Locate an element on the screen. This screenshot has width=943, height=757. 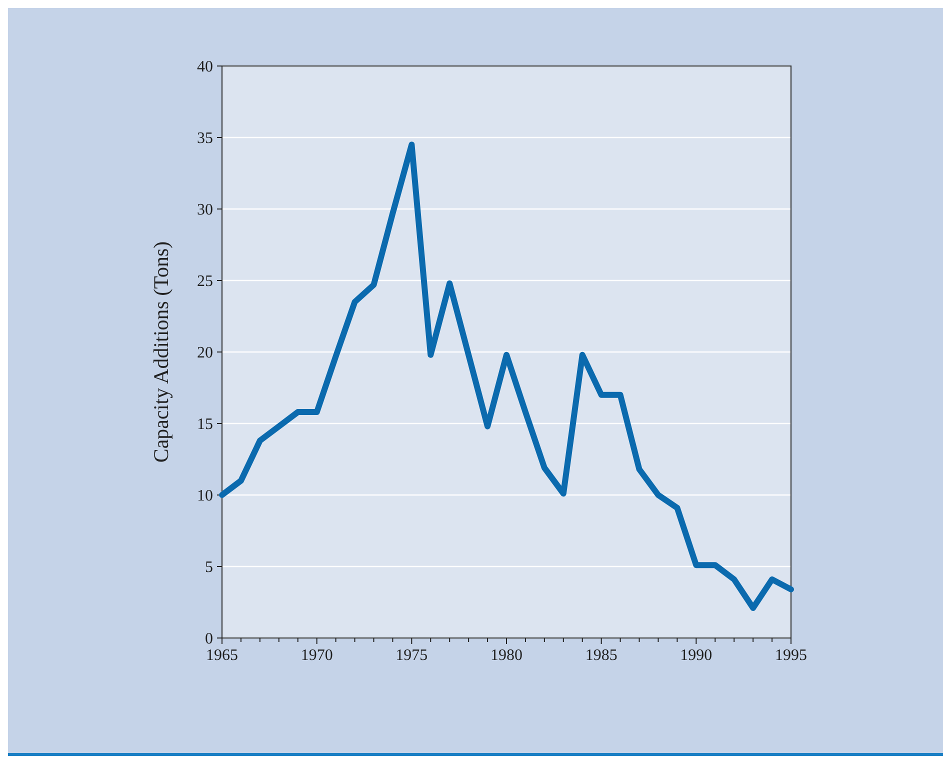
x-tick-label: 1990 is located at coordinates (696, 655).